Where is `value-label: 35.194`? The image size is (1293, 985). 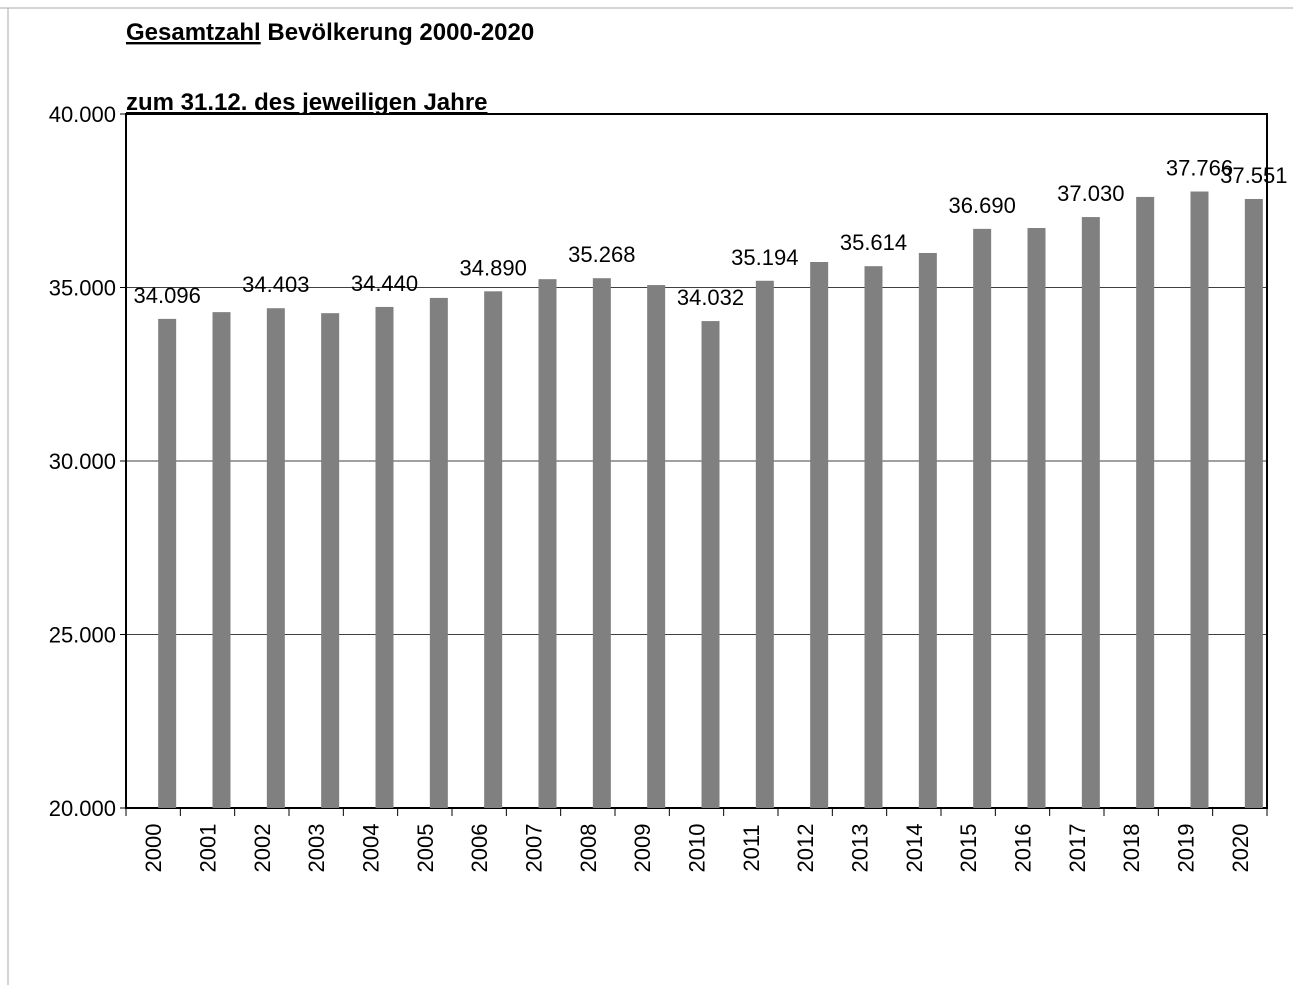
value-label: 35.194 is located at coordinates (764, 257).